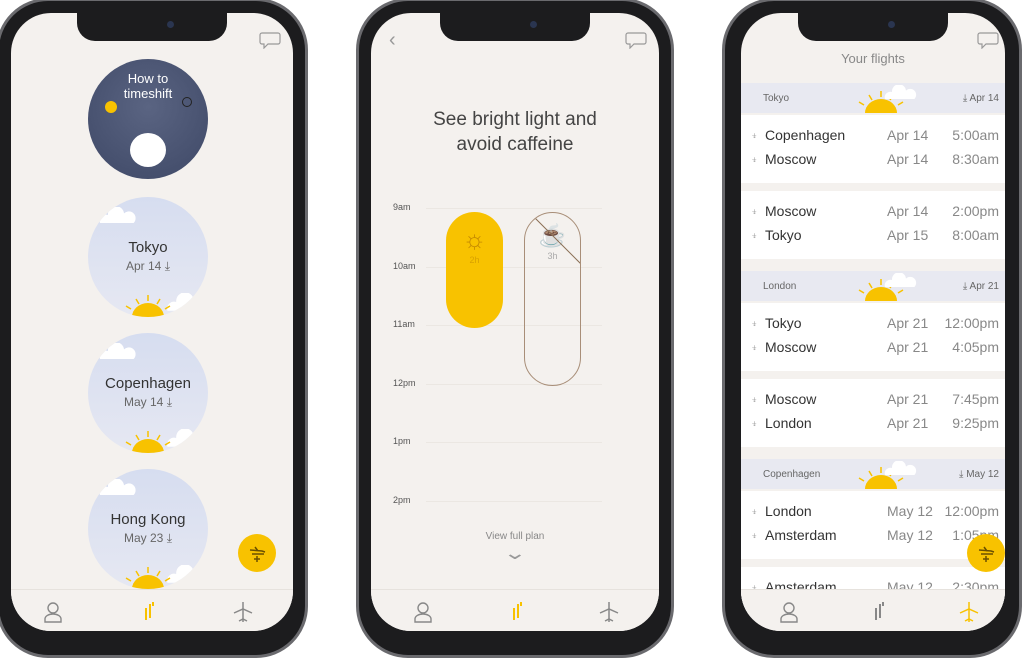  What do you see at coordinates (873, 425) in the screenshot?
I see `flight-leg: ⍖ London Apr 21 9:25pm` at bounding box center [873, 425].